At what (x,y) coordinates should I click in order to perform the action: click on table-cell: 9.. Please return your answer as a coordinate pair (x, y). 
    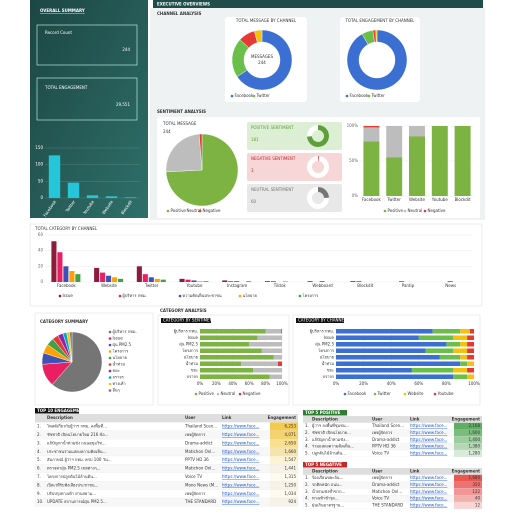
    Looking at the image, I should click on (39, 493).